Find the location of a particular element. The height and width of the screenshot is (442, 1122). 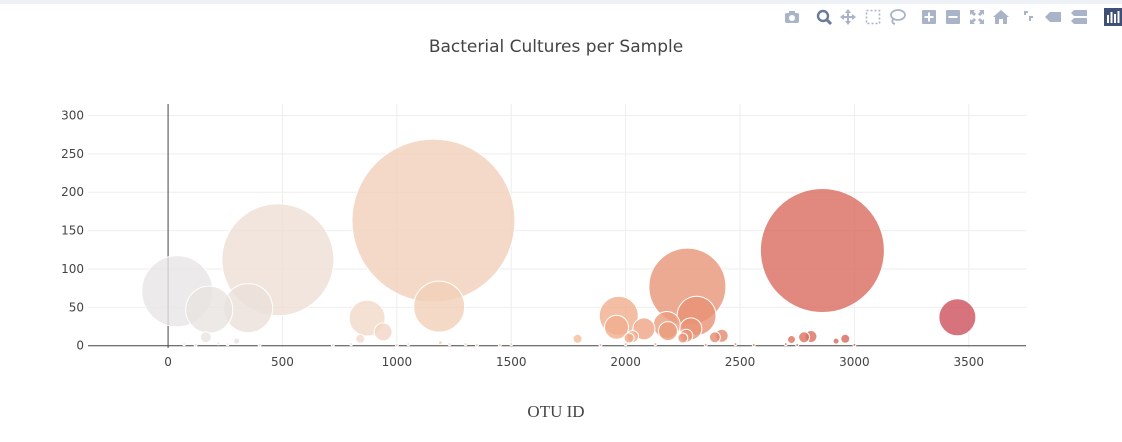

spike-lines-button is located at coordinates (1029, 17).